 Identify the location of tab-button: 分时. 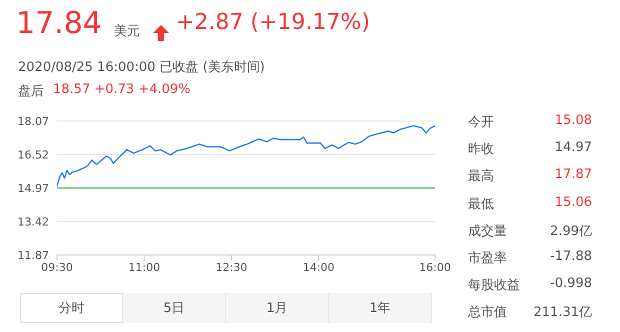
(71, 308).